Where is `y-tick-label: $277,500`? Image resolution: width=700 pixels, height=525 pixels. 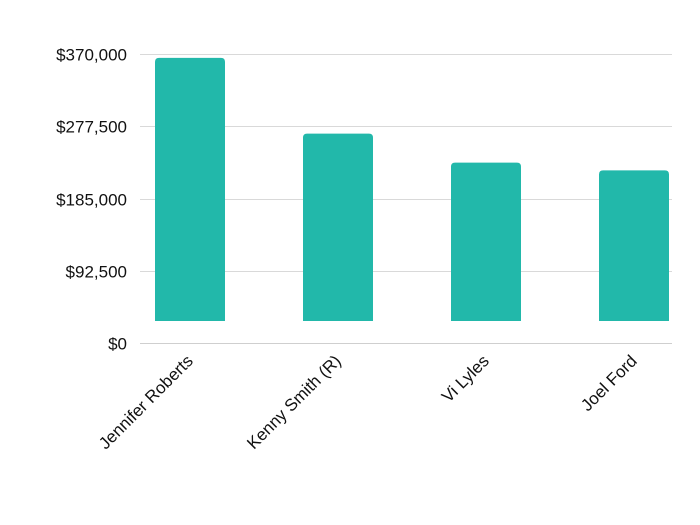
y-tick-label: $277,500 is located at coordinates (91, 127).